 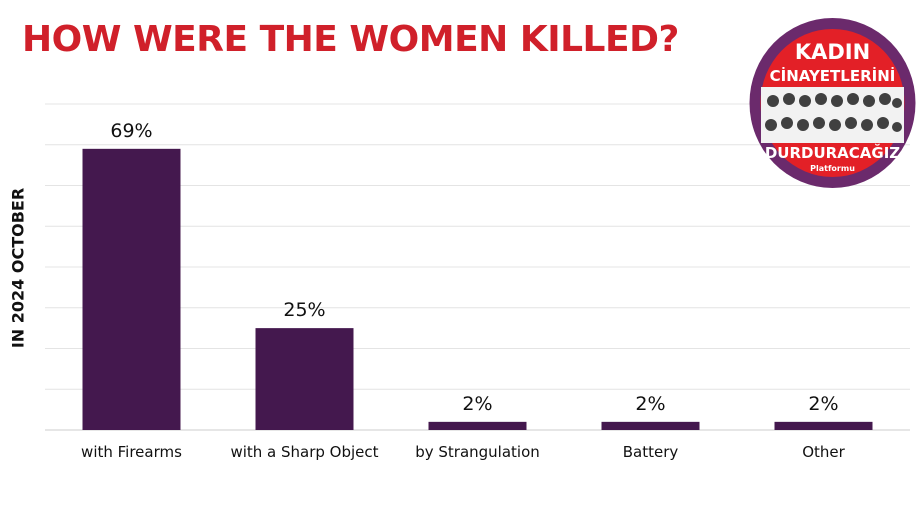 I want to click on logo-text-line2: CİNAYETLERİNİ, so click(x=833, y=75).